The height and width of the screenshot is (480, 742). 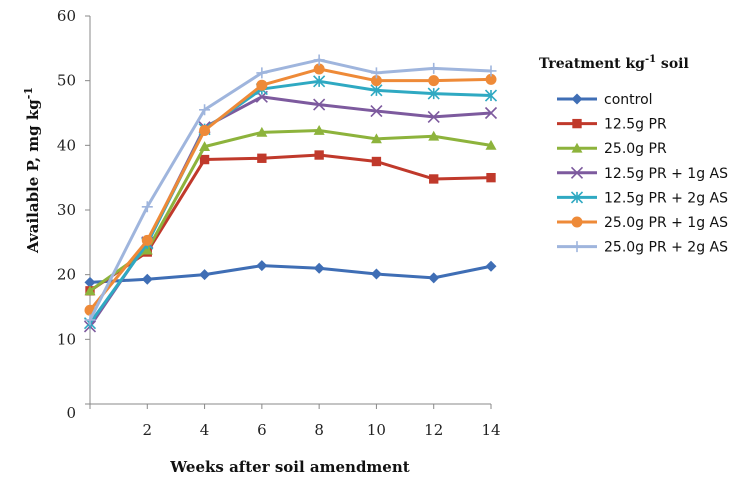 I want to click on legend-item: control, so click(x=605, y=100).